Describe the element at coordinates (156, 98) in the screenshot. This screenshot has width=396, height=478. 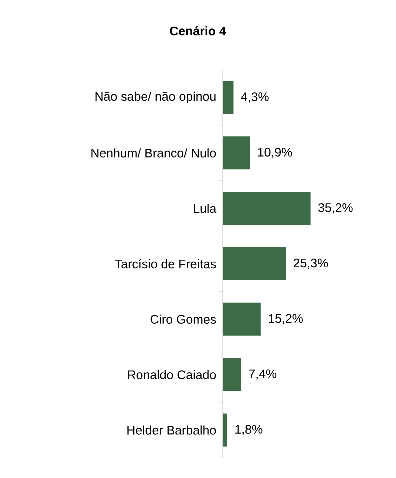
I see `y-tick-label: Não sabe/ não opinou` at that location.